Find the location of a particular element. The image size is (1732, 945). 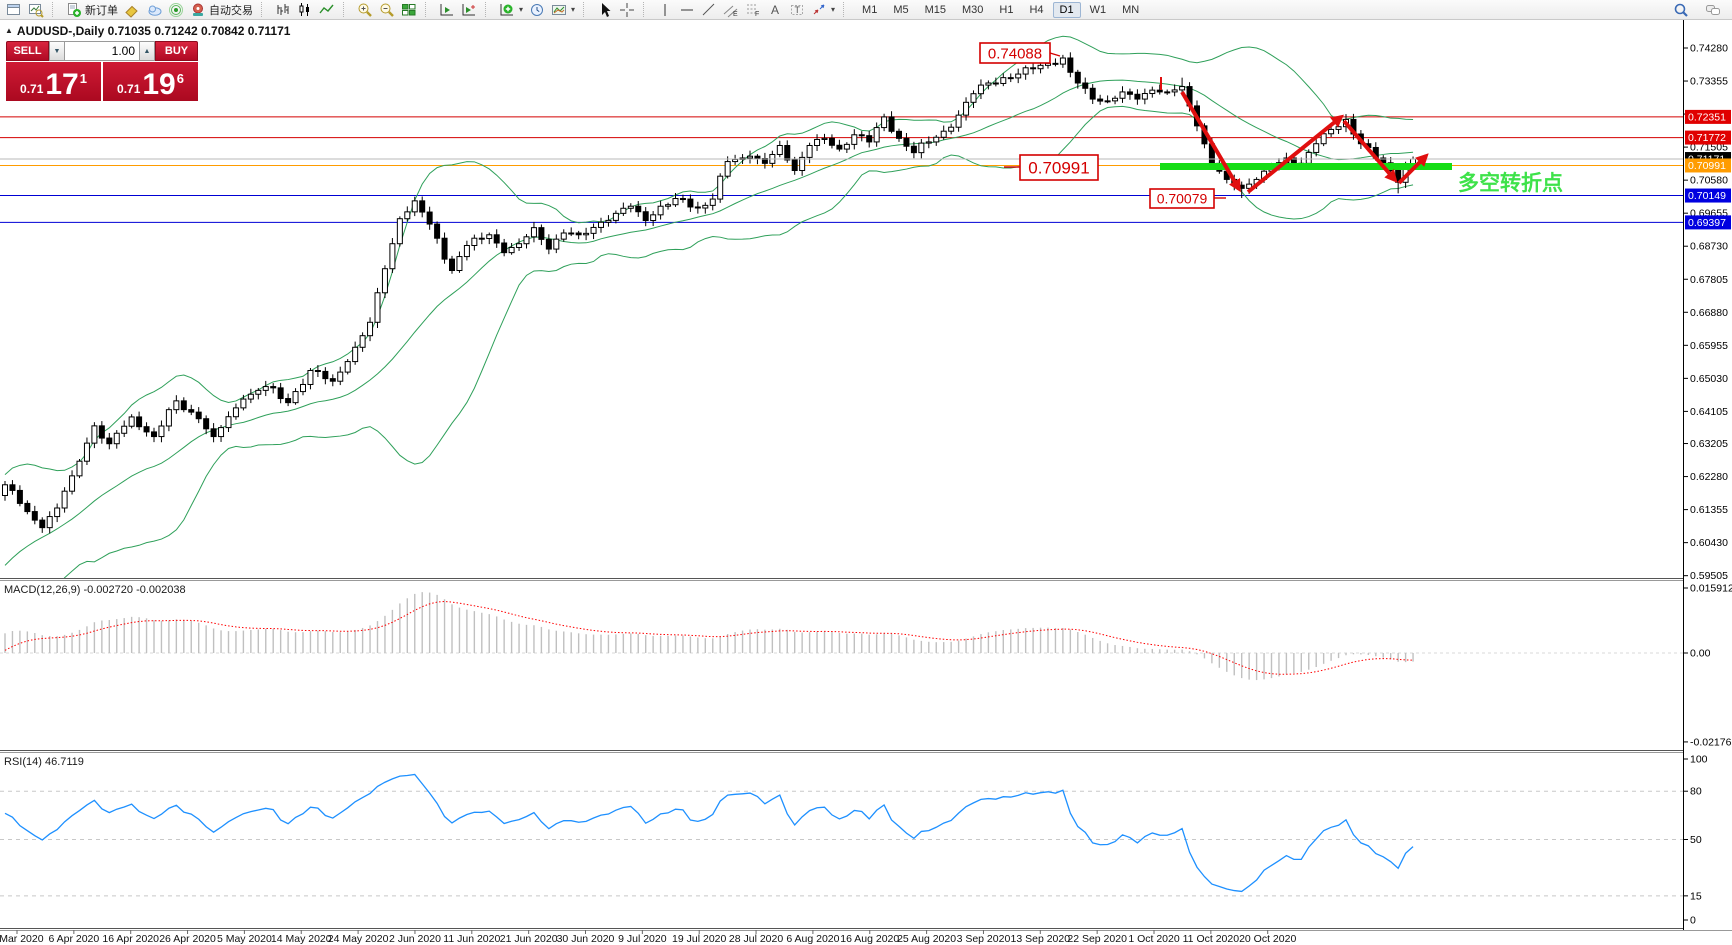

hline-icon-glyph is located at coordinates (687, 9).